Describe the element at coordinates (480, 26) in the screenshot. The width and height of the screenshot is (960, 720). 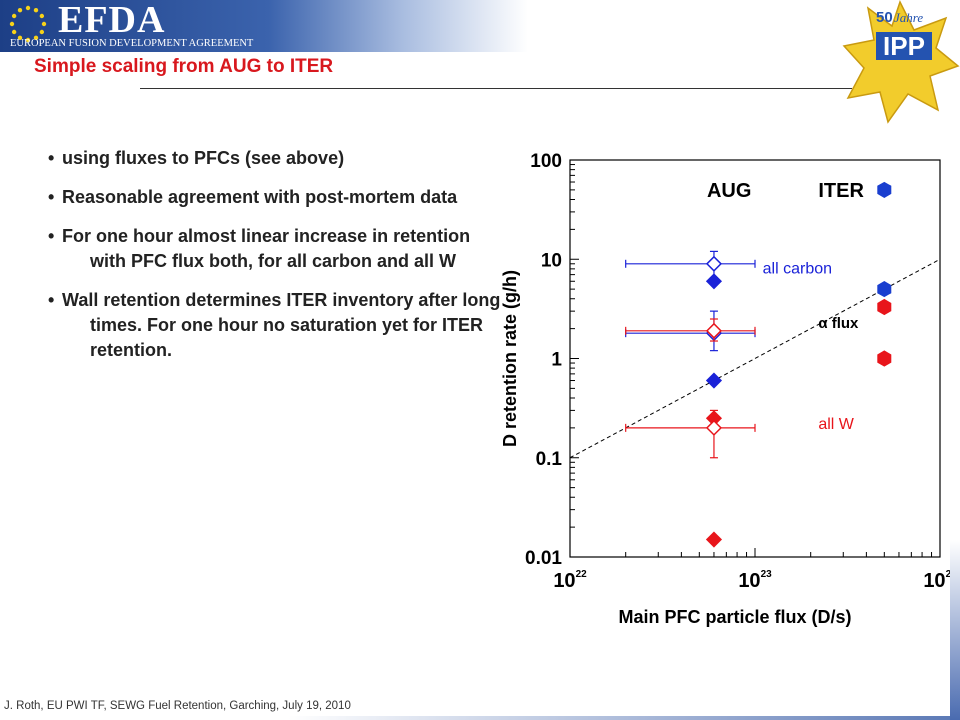
I see `header-band` at that location.